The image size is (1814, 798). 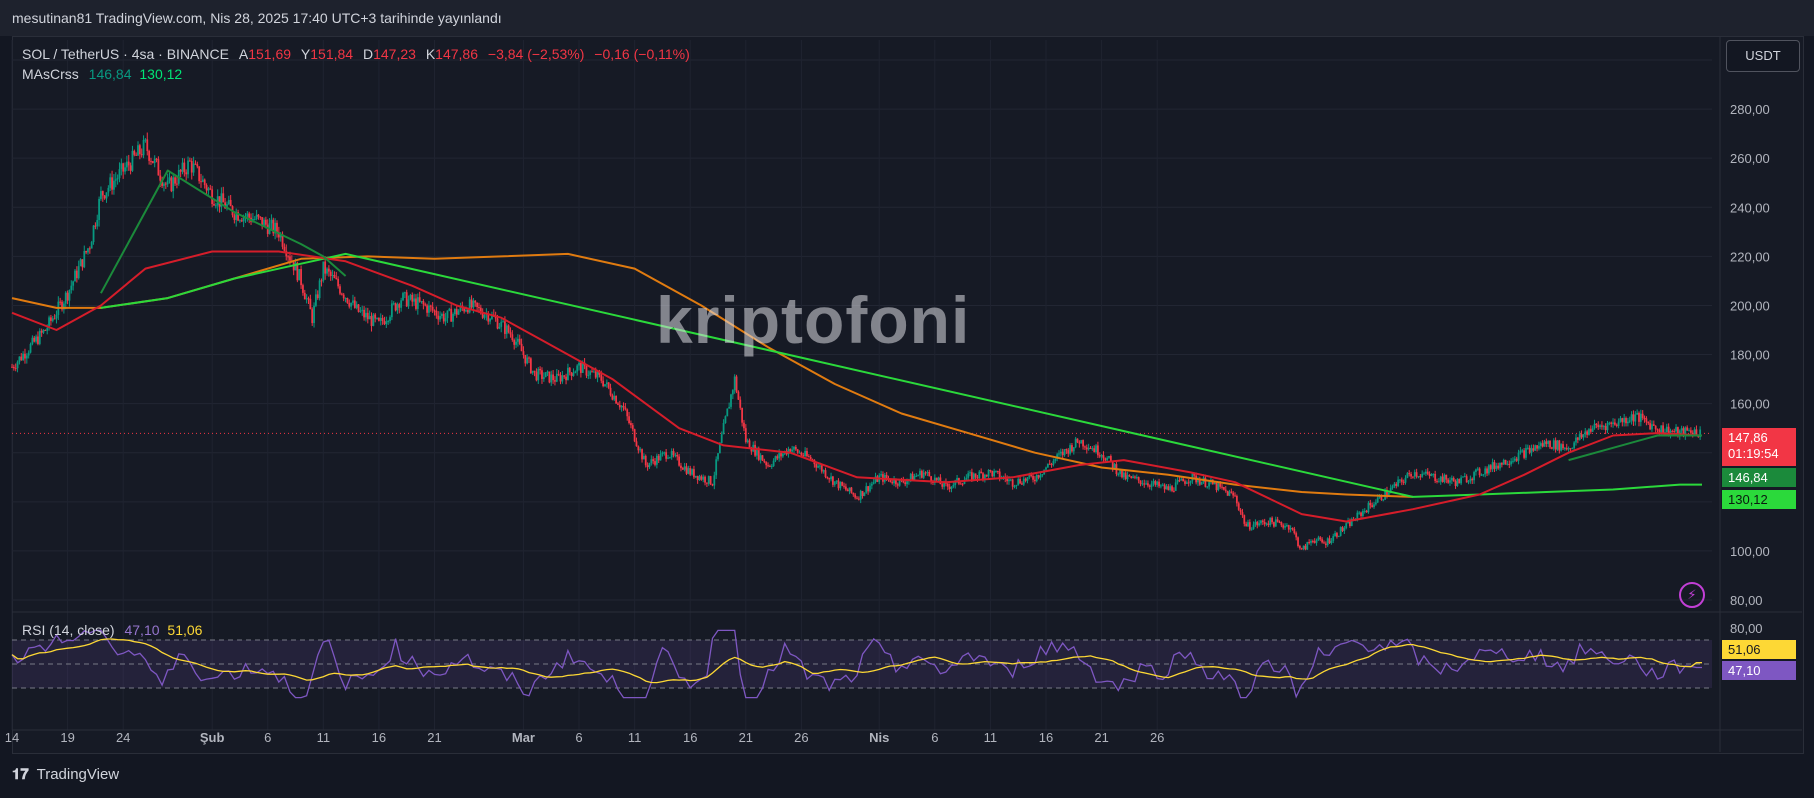 I want to click on ma-label: MAsCrss, so click(x=50, y=74).